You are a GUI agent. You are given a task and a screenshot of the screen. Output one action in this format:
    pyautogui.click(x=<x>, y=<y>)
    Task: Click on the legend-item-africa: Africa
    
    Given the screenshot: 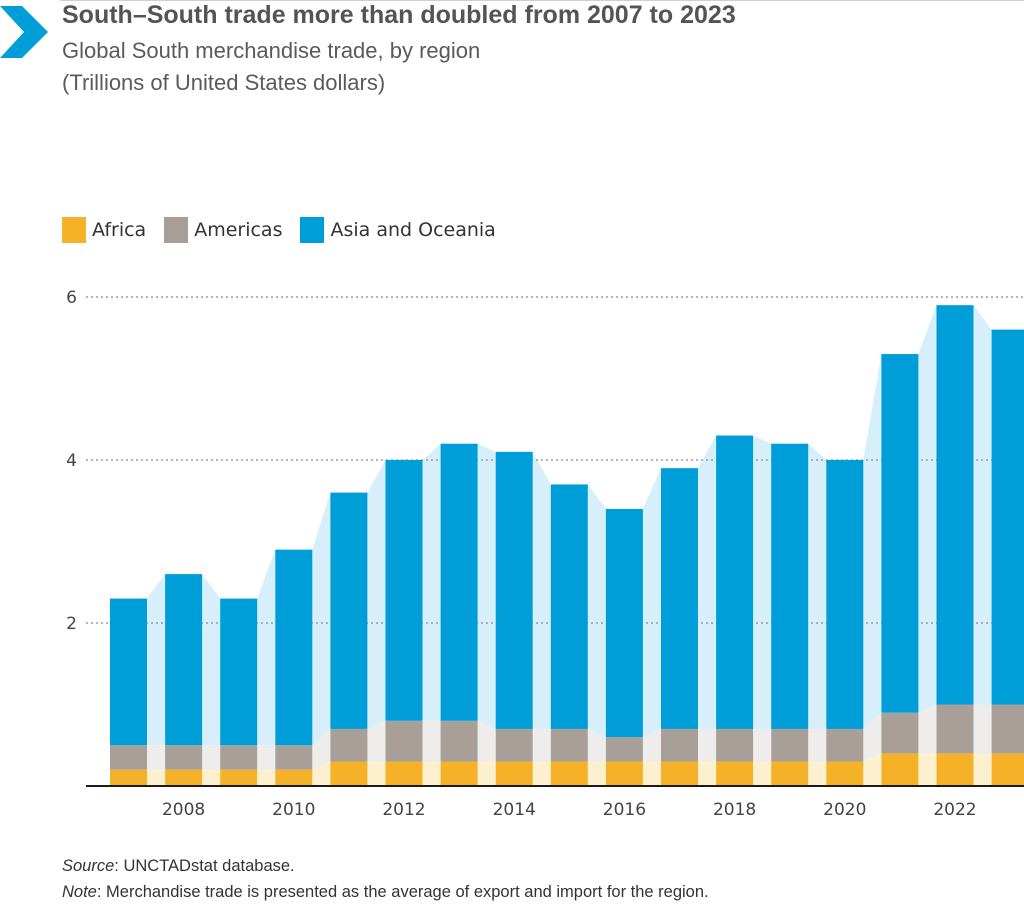 What is the action you would take?
    pyautogui.click(x=104, y=230)
    